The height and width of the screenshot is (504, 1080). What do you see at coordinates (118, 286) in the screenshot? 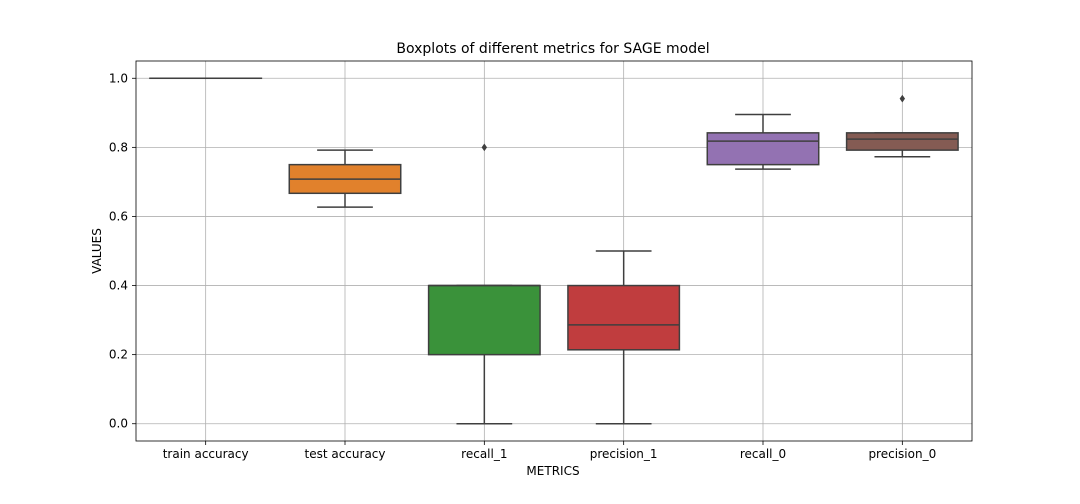
I see `y-tick-label: 0.4` at bounding box center [118, 286].